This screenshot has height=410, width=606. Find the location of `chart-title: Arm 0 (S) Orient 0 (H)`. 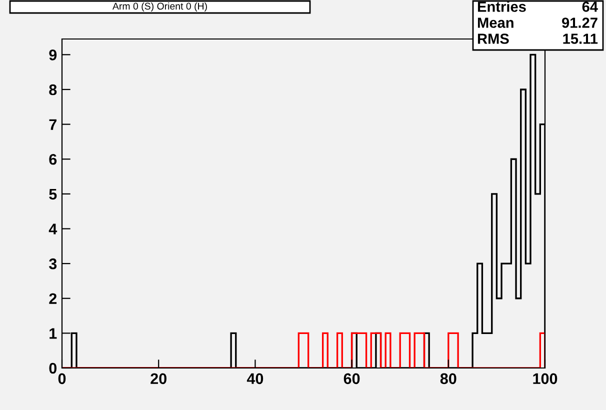

chart-title: Arm 0 (S) Orient 0 (H) is located at coordinates (159, 7).